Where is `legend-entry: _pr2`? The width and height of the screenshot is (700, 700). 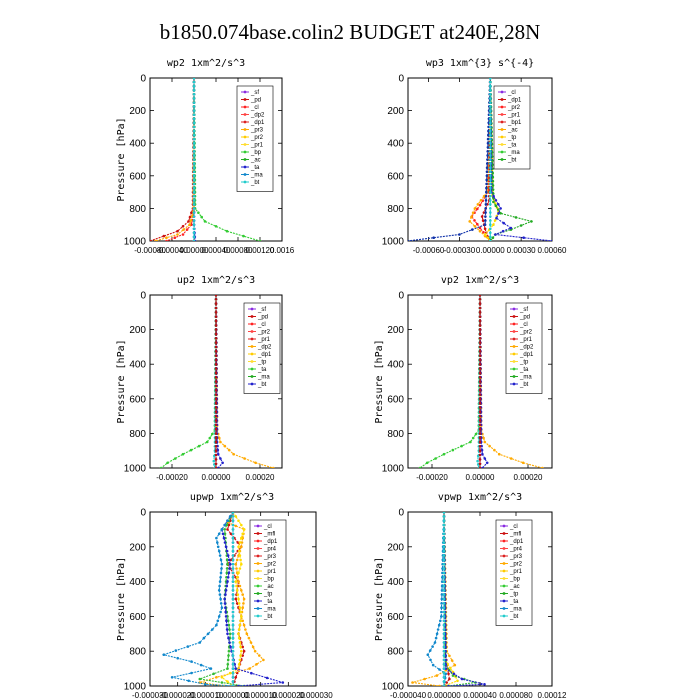 legend-entry: _pr2 is located at coordinates (257, 138).